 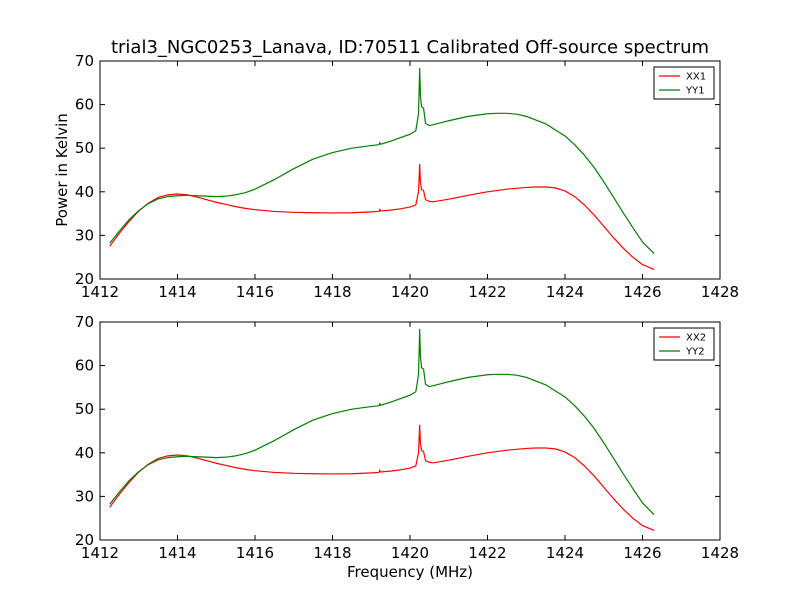 What do you see at coordinates (382, 216) in the screenshot?
I see `series-line-xx1` at bounding box center [382, 216].